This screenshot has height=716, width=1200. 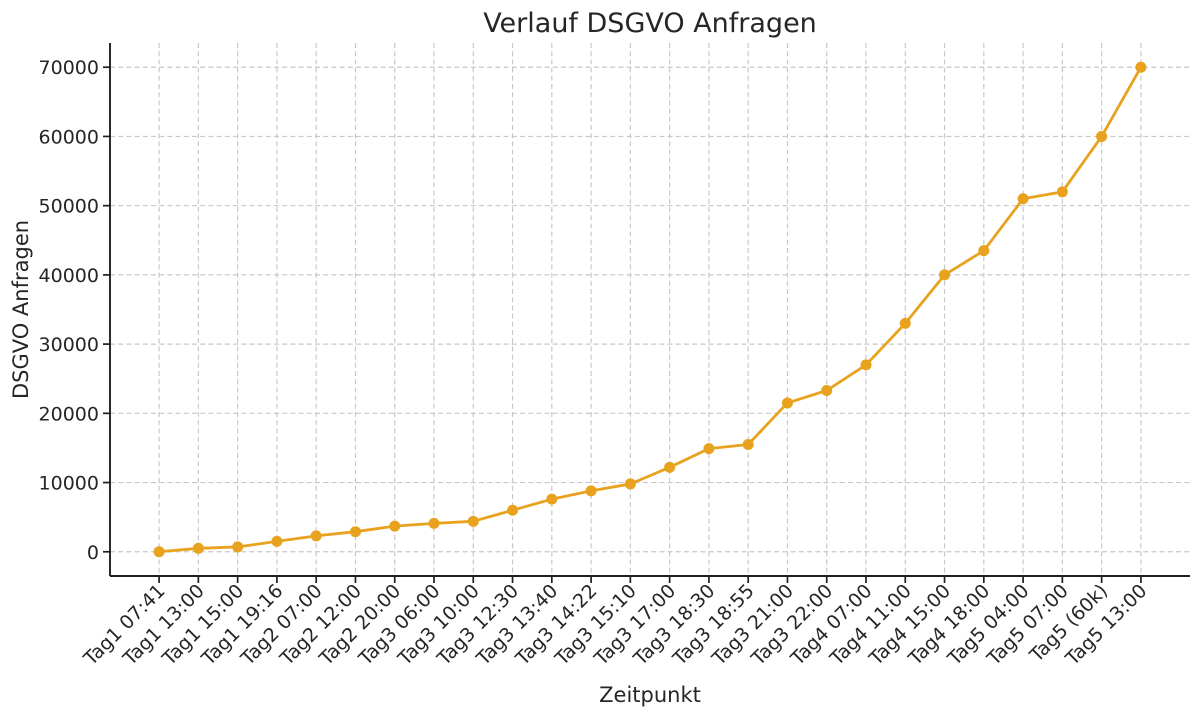 What do you see at coordinates (69, 68) in the screenshot?
I see `y-tick-label: 70000` at bounding box center [69, 68].